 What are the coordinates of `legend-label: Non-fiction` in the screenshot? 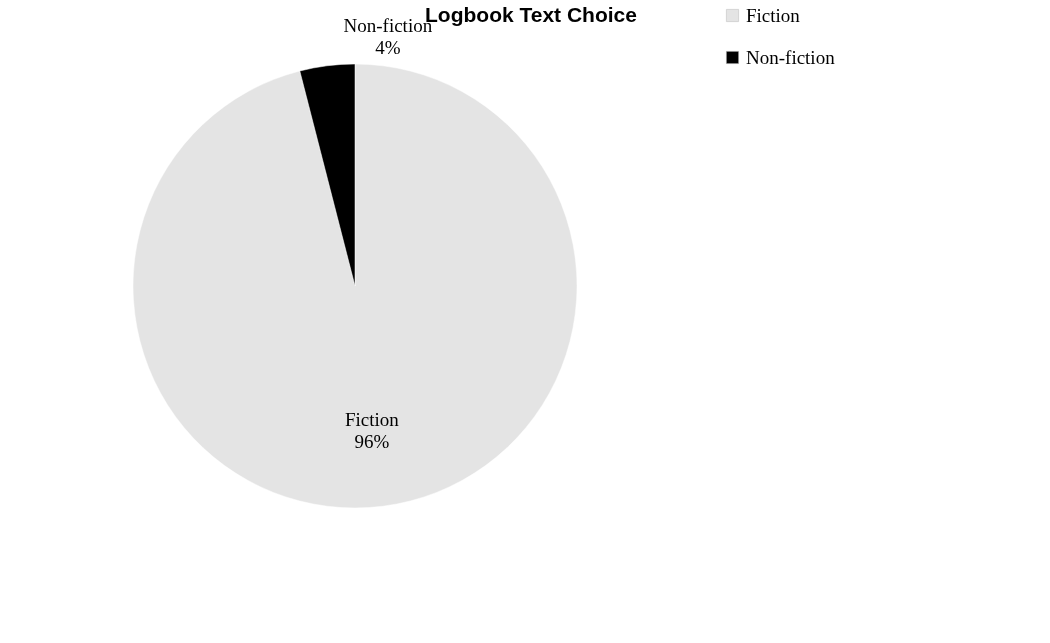 It's located at (791, 57).